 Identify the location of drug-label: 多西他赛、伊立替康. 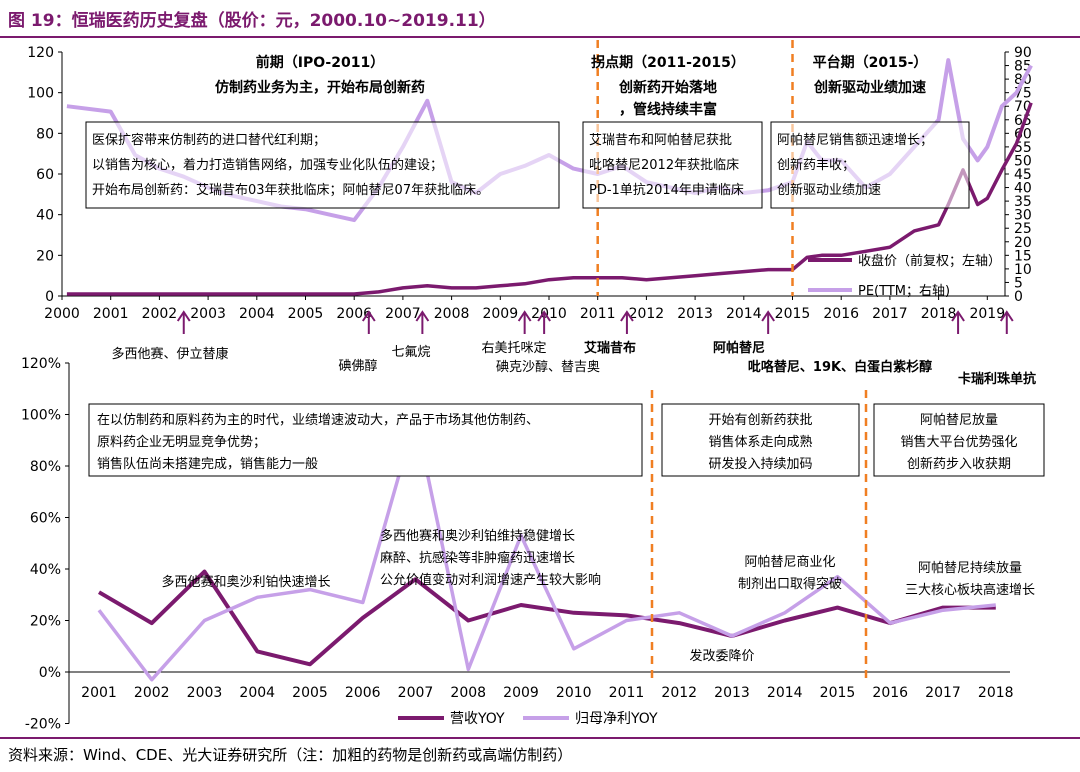
(169, 354).